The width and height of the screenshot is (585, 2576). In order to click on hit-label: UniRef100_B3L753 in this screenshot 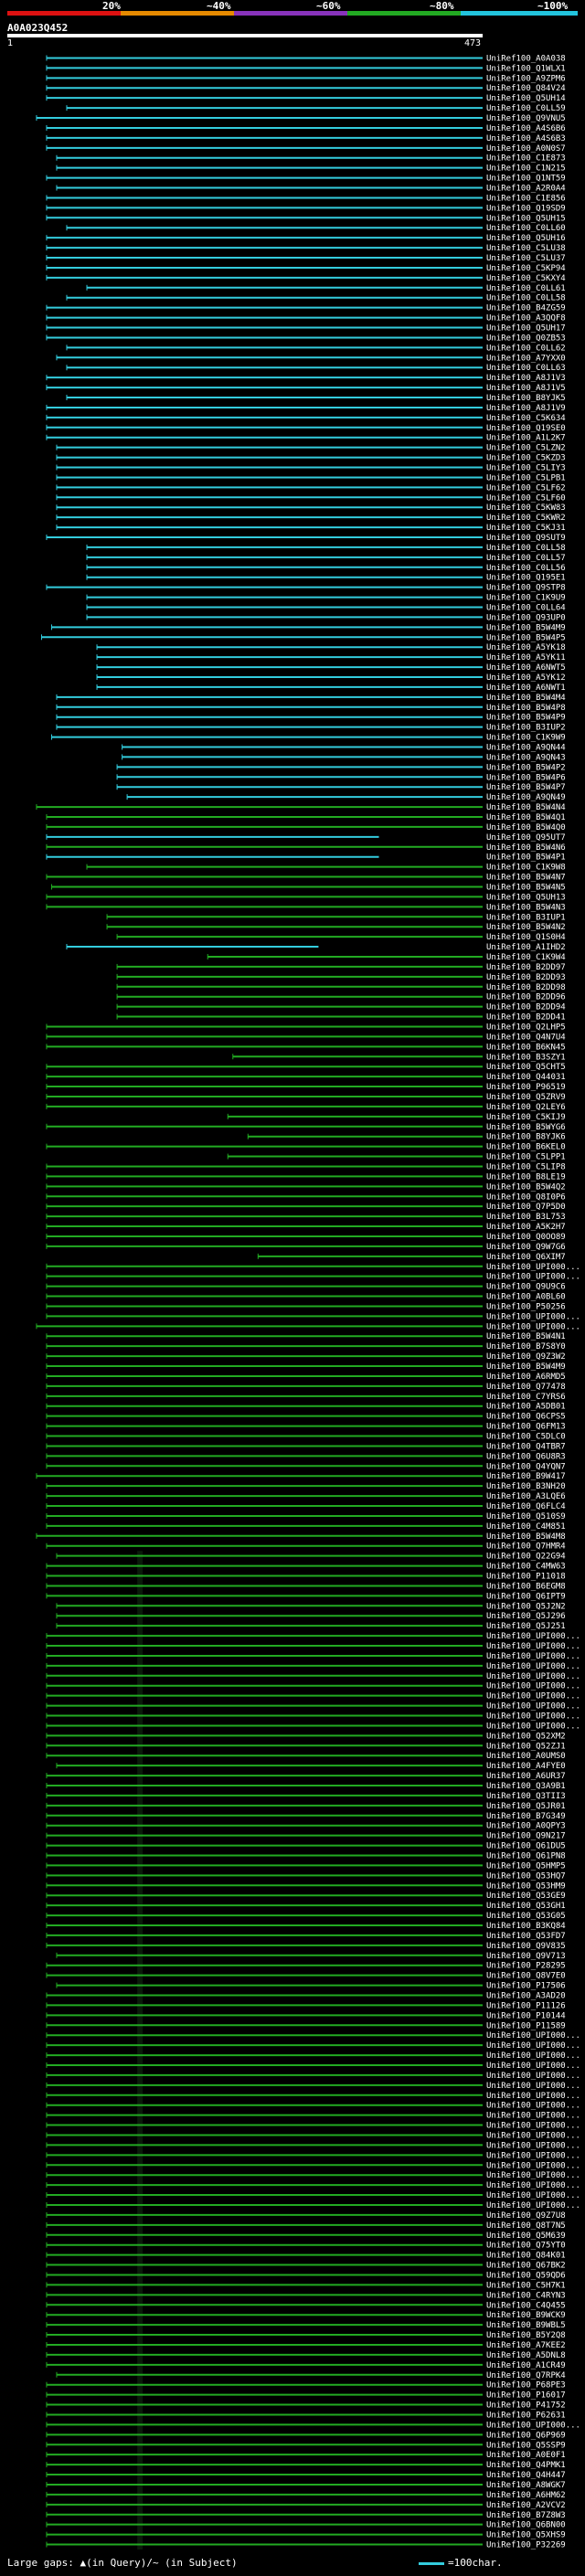, I will do `click(526, 1217)`.